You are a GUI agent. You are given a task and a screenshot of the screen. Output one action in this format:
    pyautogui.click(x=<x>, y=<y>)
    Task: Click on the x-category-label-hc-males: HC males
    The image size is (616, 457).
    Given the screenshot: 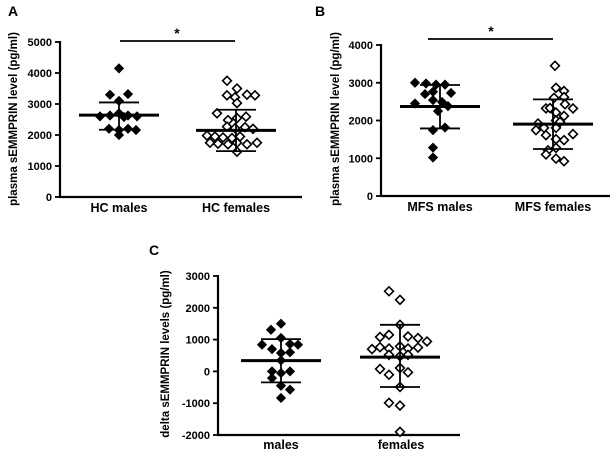 What is the action you would take?
    pyautogui.click(x=119, y=208)
    